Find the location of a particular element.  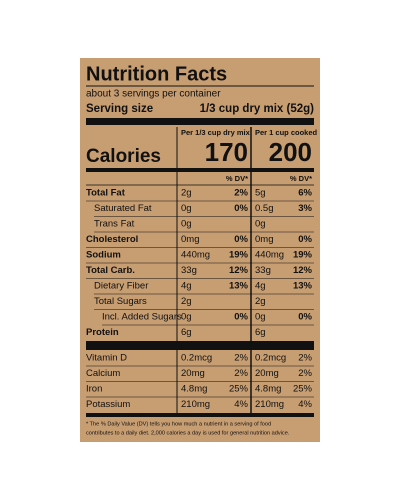

row-amount: 0.5g is located at coordinates (264, 208).